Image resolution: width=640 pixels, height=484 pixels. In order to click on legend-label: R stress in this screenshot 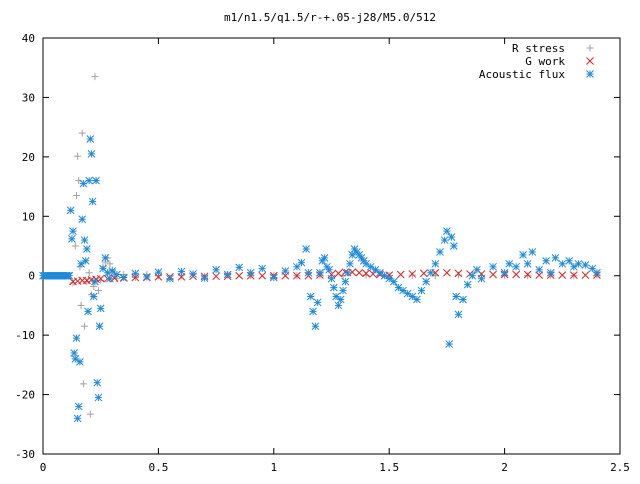, I will do `click(538, 48)`.